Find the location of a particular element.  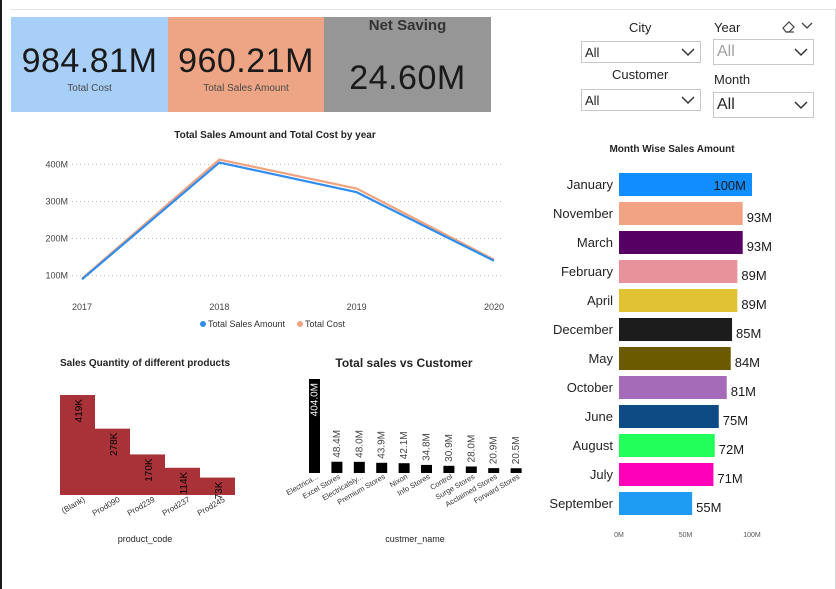

net-saving-title: Net Saving is located at coordinates (407, 25).